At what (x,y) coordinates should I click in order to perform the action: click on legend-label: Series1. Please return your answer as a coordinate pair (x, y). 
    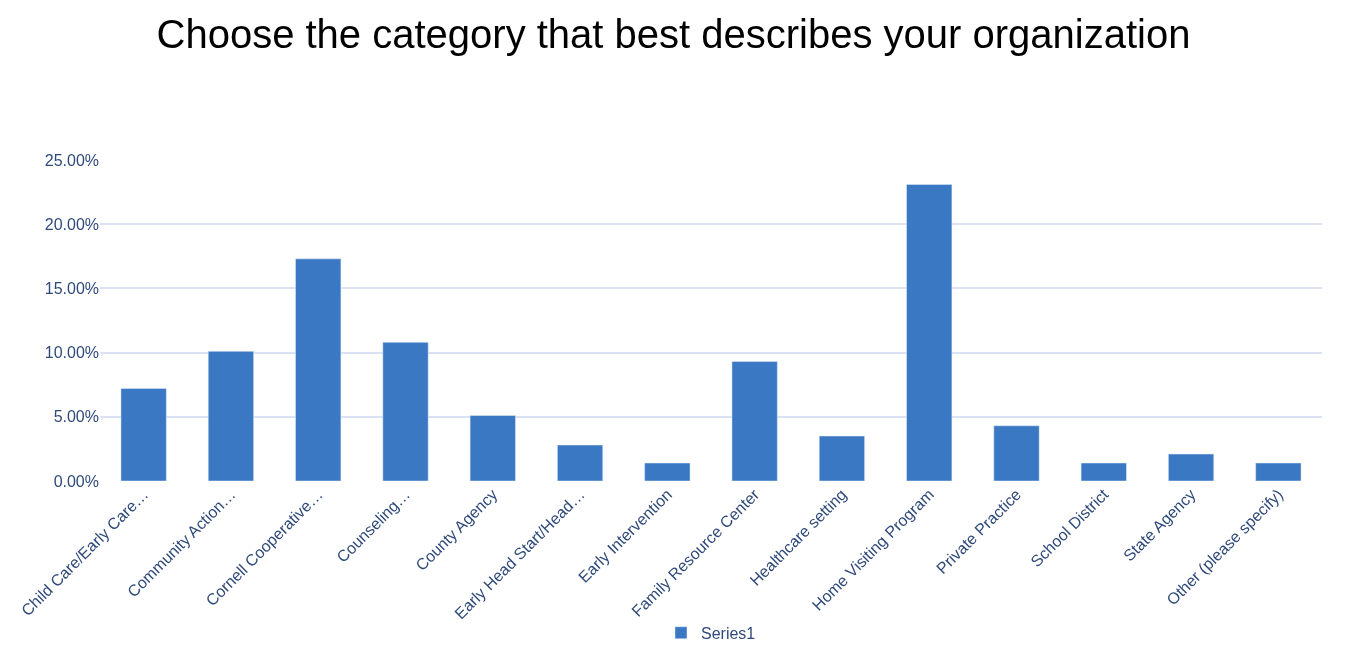
    Looking at the image, I should click on (728, 633).